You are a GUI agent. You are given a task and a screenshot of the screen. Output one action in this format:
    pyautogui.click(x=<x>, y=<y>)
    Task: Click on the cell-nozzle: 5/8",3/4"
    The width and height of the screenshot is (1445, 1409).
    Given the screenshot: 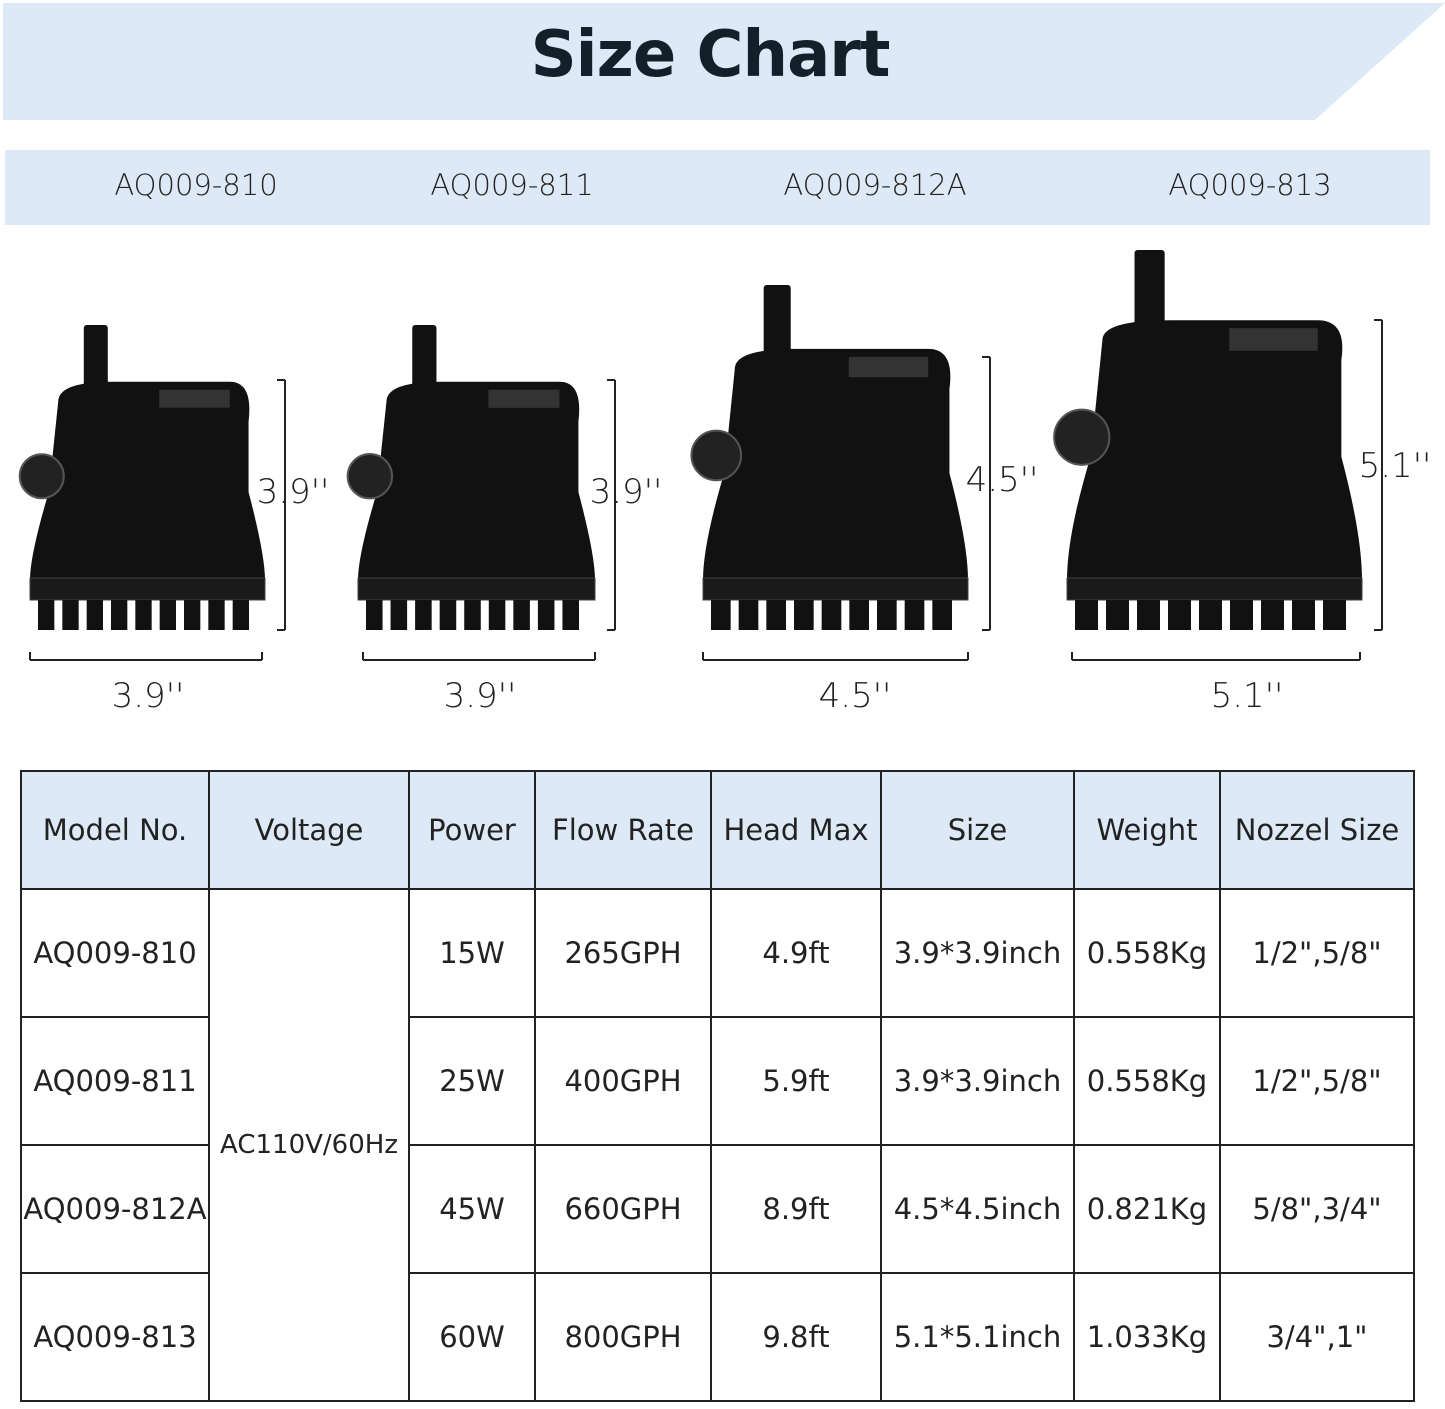 What is the action you would take?
    pyautogui.click(x=1317, y=1209)
    